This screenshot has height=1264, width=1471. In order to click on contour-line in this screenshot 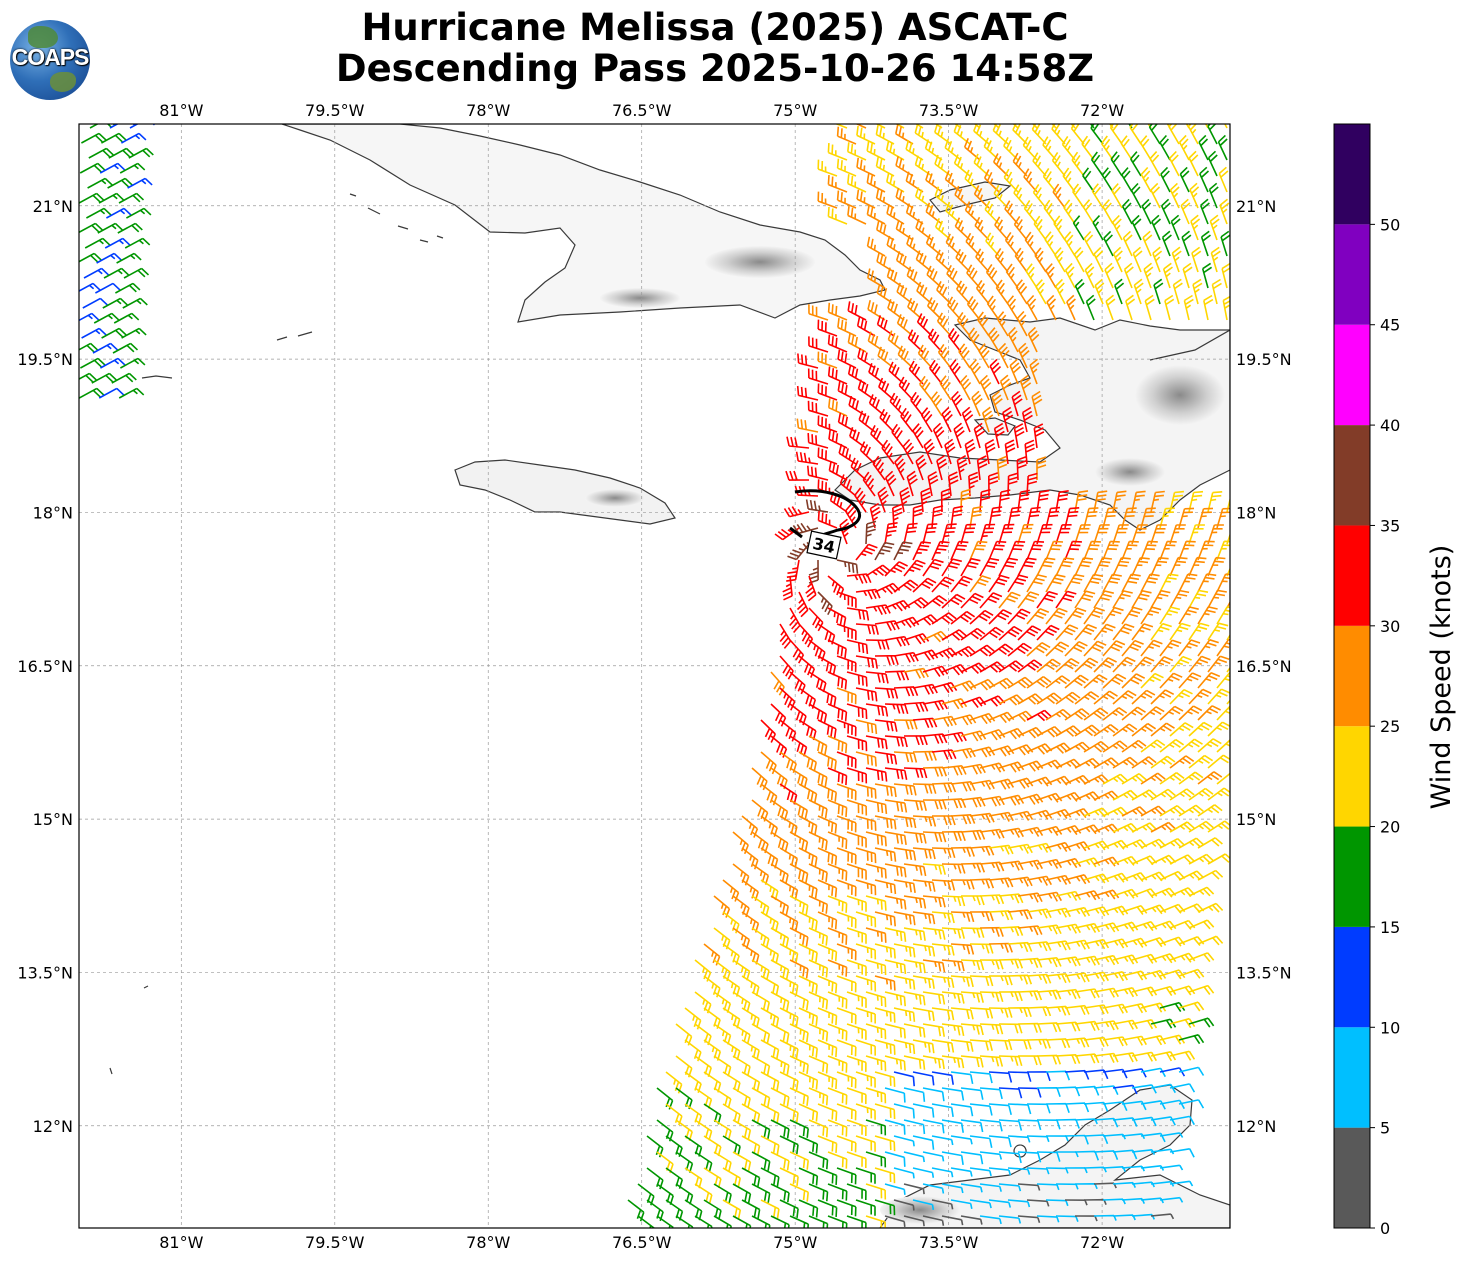, I will do `click(796, 532)`.